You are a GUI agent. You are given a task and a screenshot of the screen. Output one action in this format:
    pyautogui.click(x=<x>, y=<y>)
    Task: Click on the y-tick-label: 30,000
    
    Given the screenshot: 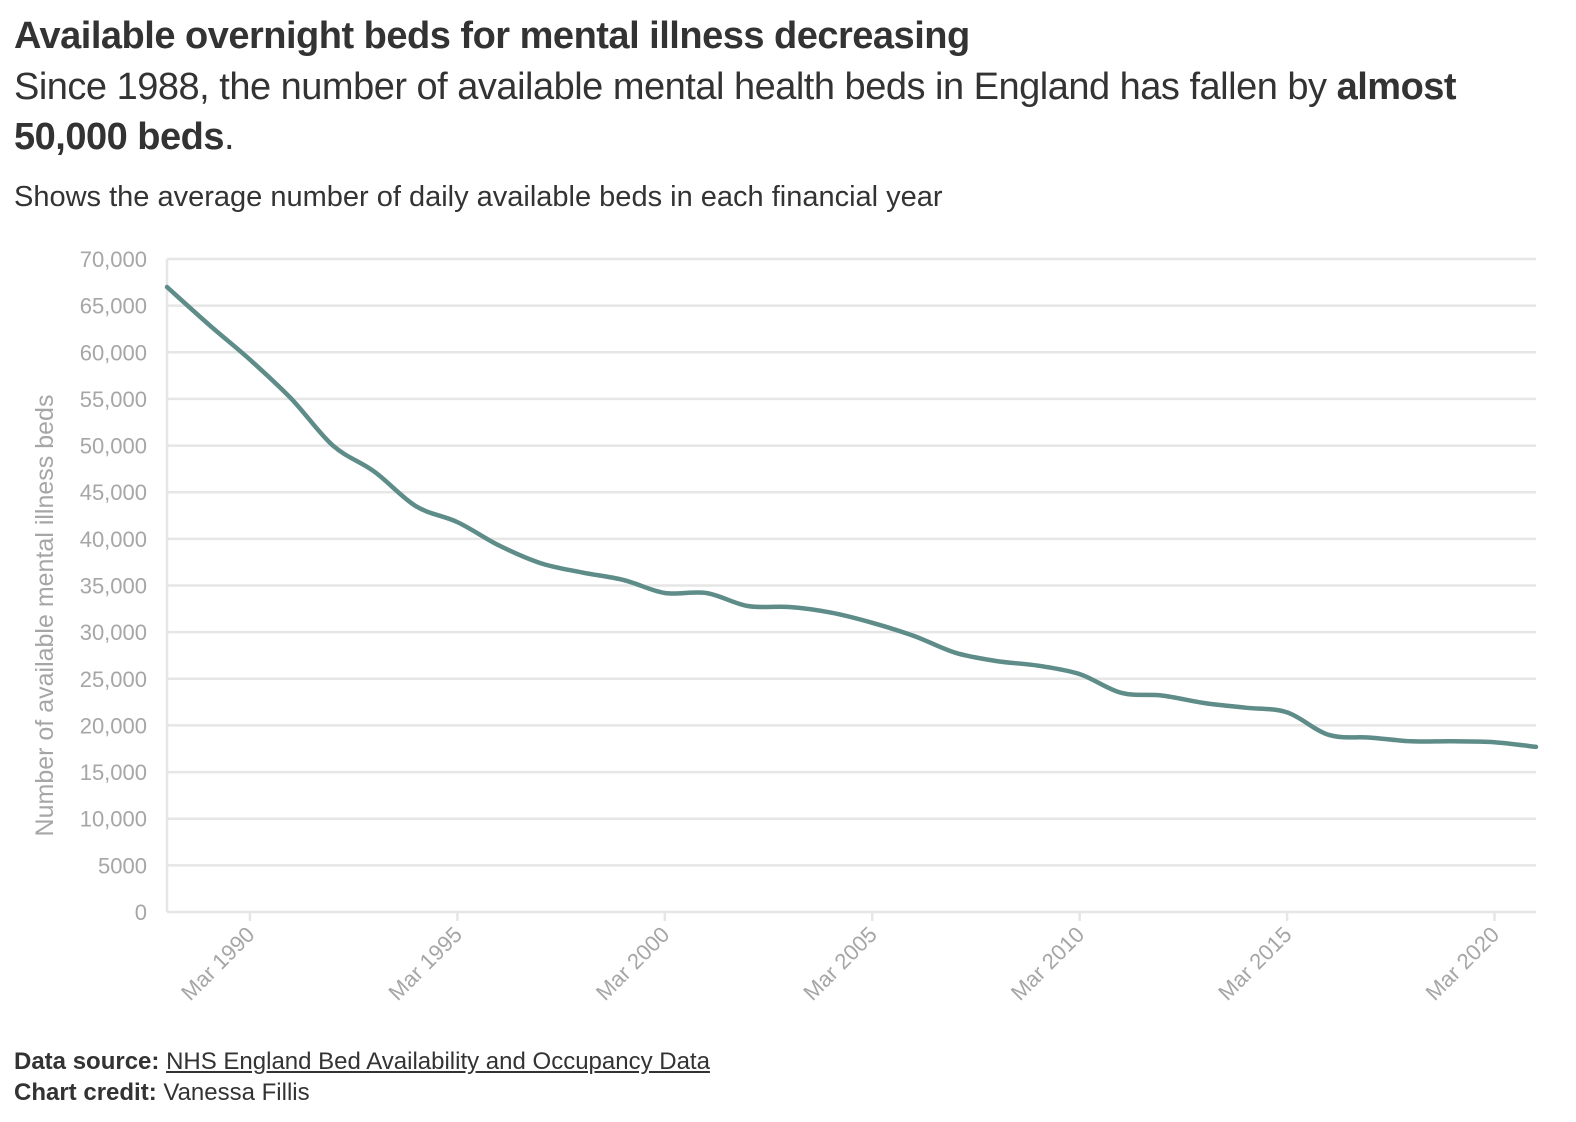 What is the action you would take?
    pyautogui.click(x=113, y=632)
    